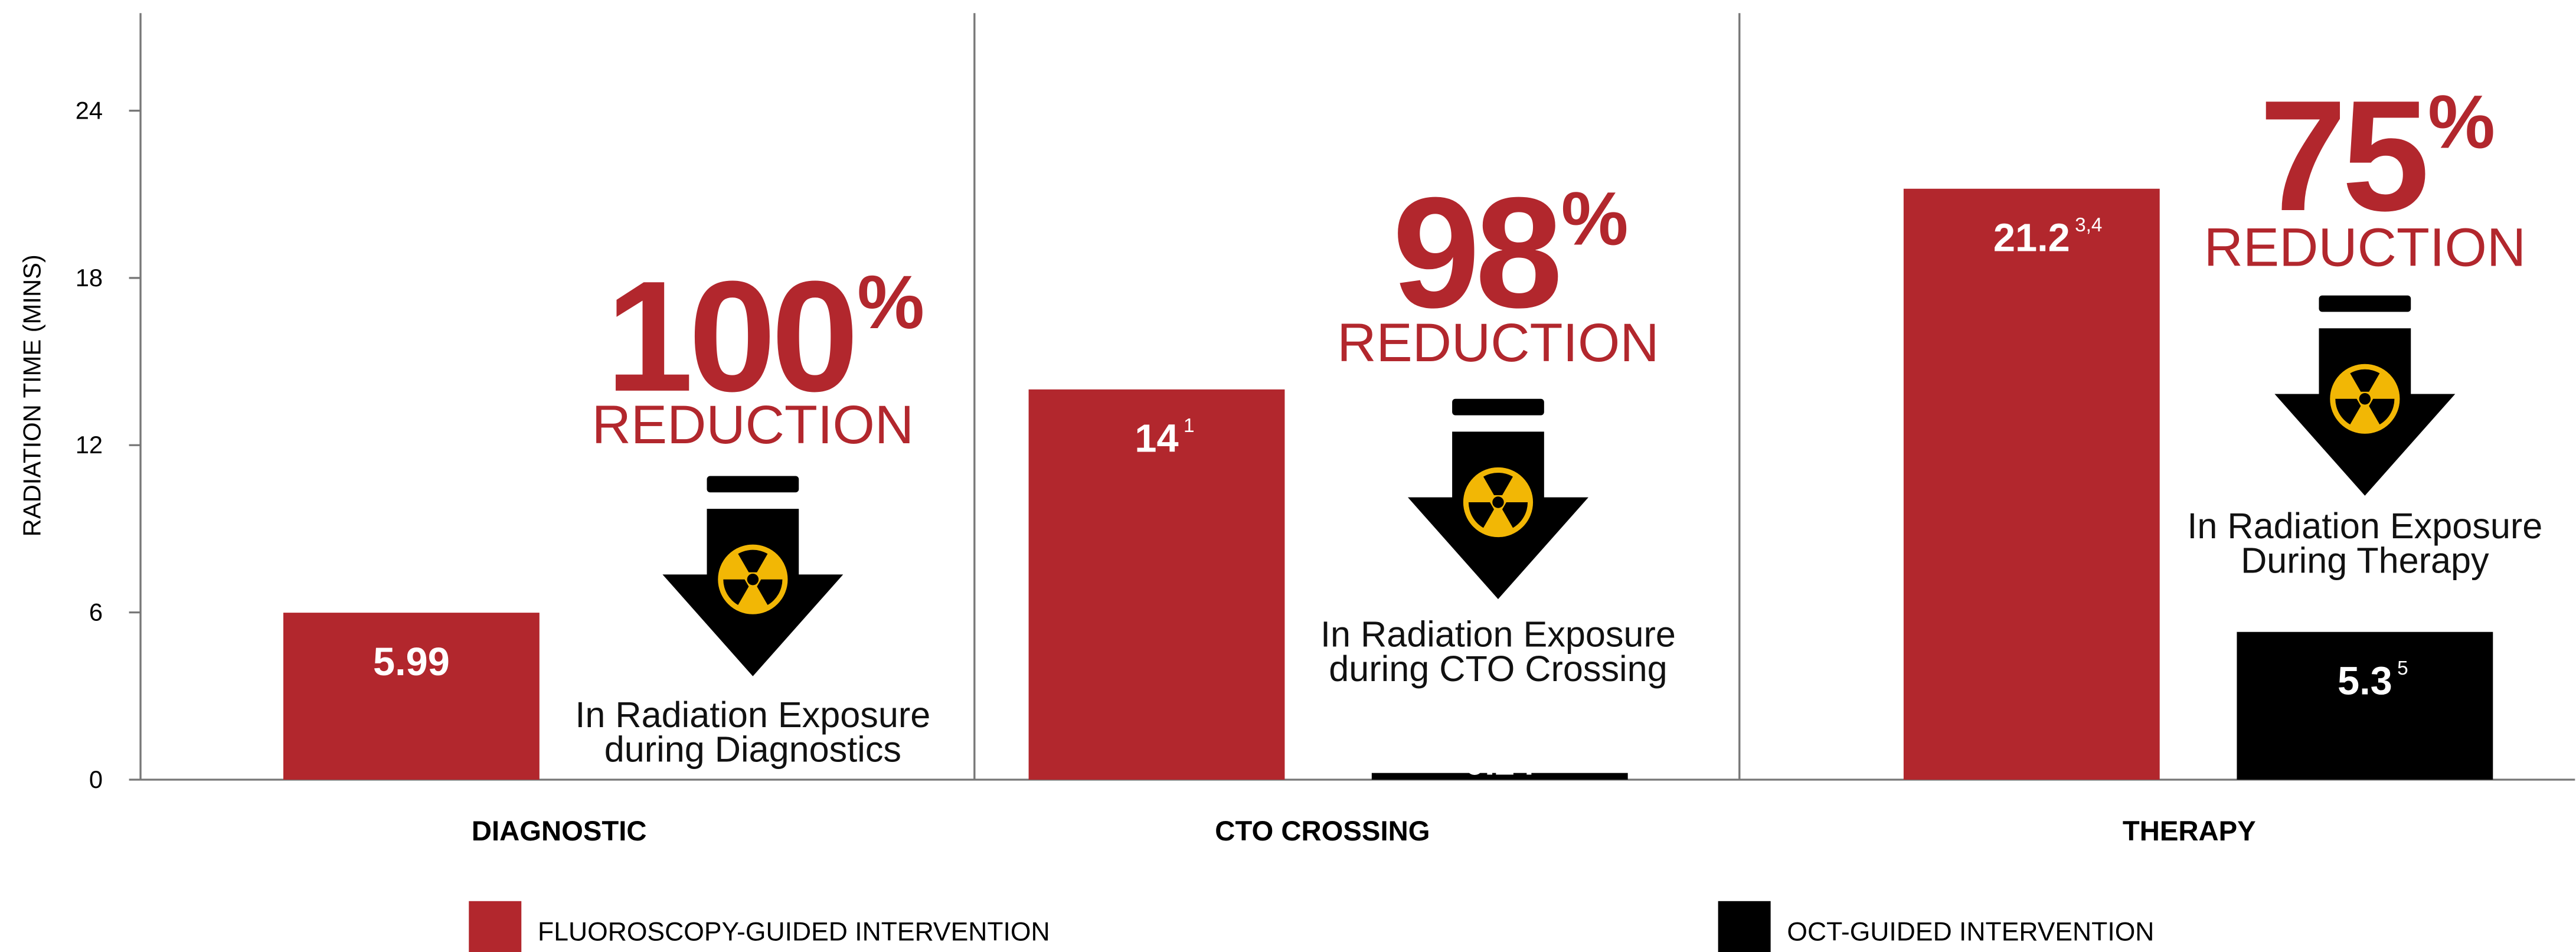 The width and height of the screenshot is (2576, 952). What do you see at coordinates (411, 662) in the screenshot?
I see `data-label: 5.99` at bounding box center [411, 662].